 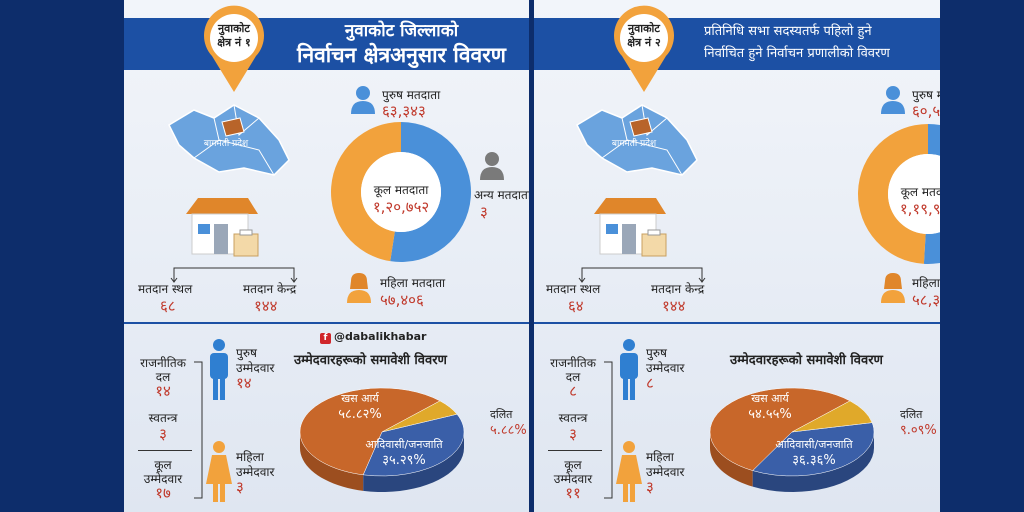 What do you see at coordinates (770, 414) in the screenshot?
I see `pie-value-label: ५४.५५%` at bounding box center [770, 414].